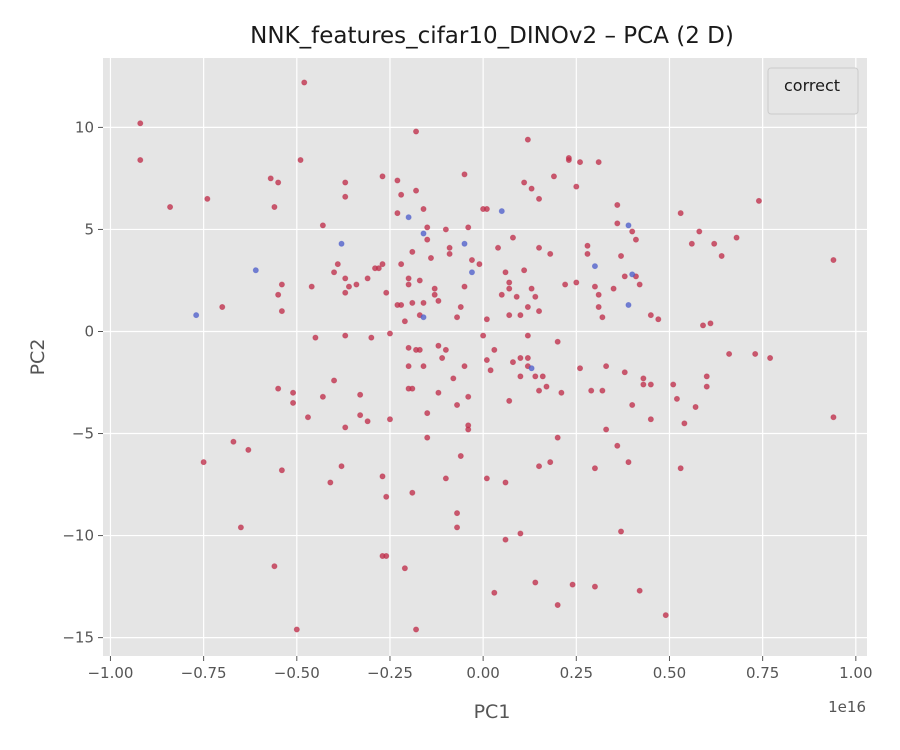  I want to click on y-tick-label: 10, so click(84, 127).